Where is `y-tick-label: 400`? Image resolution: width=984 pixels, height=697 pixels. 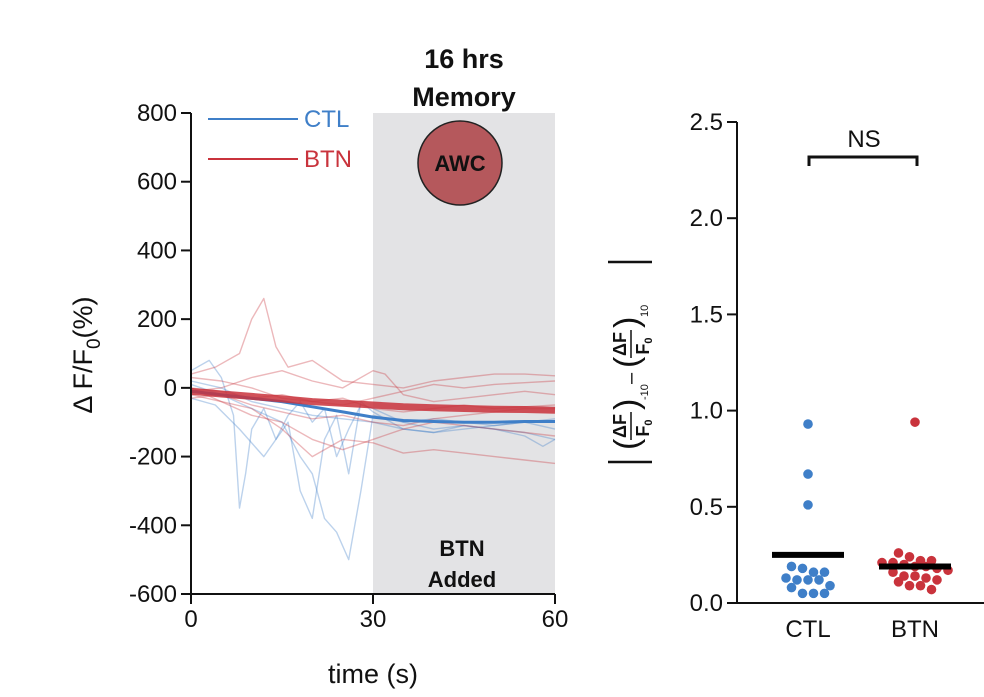
y-tick-label: 400 is located at coordinates (157, 250).